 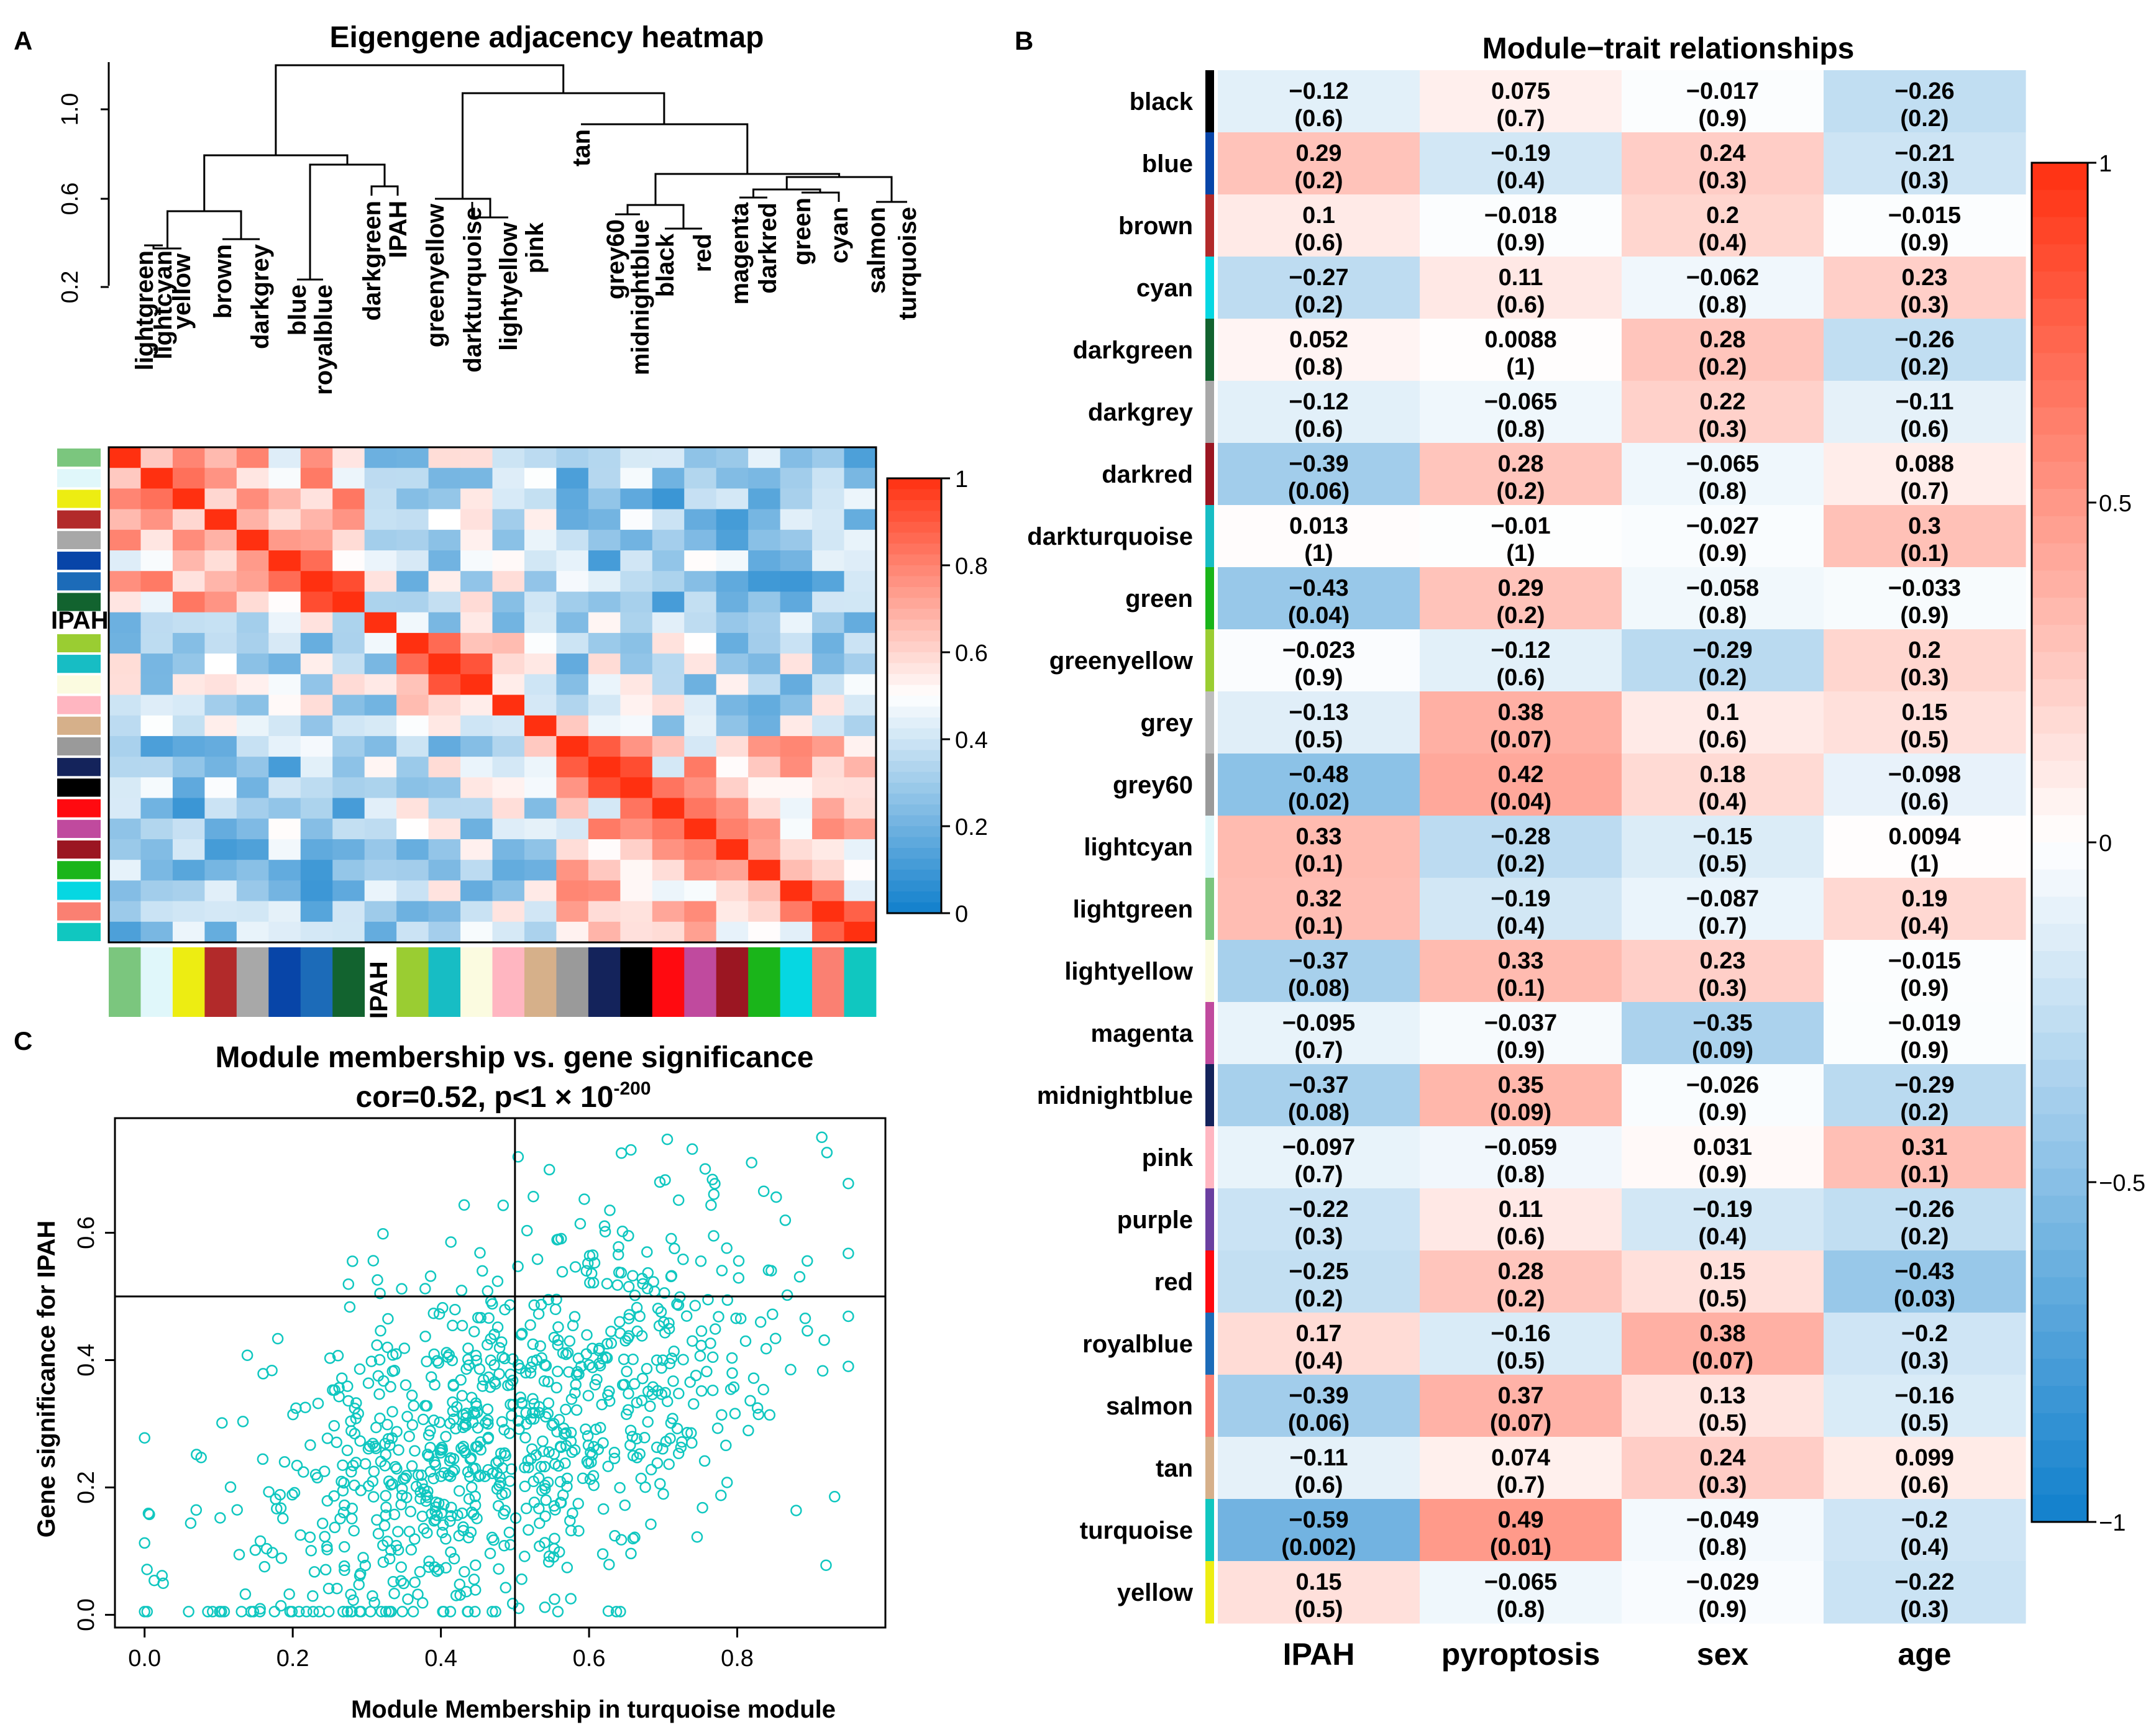 I want to click on adjacency-column-color-swatch, so click(x=445, y=982).